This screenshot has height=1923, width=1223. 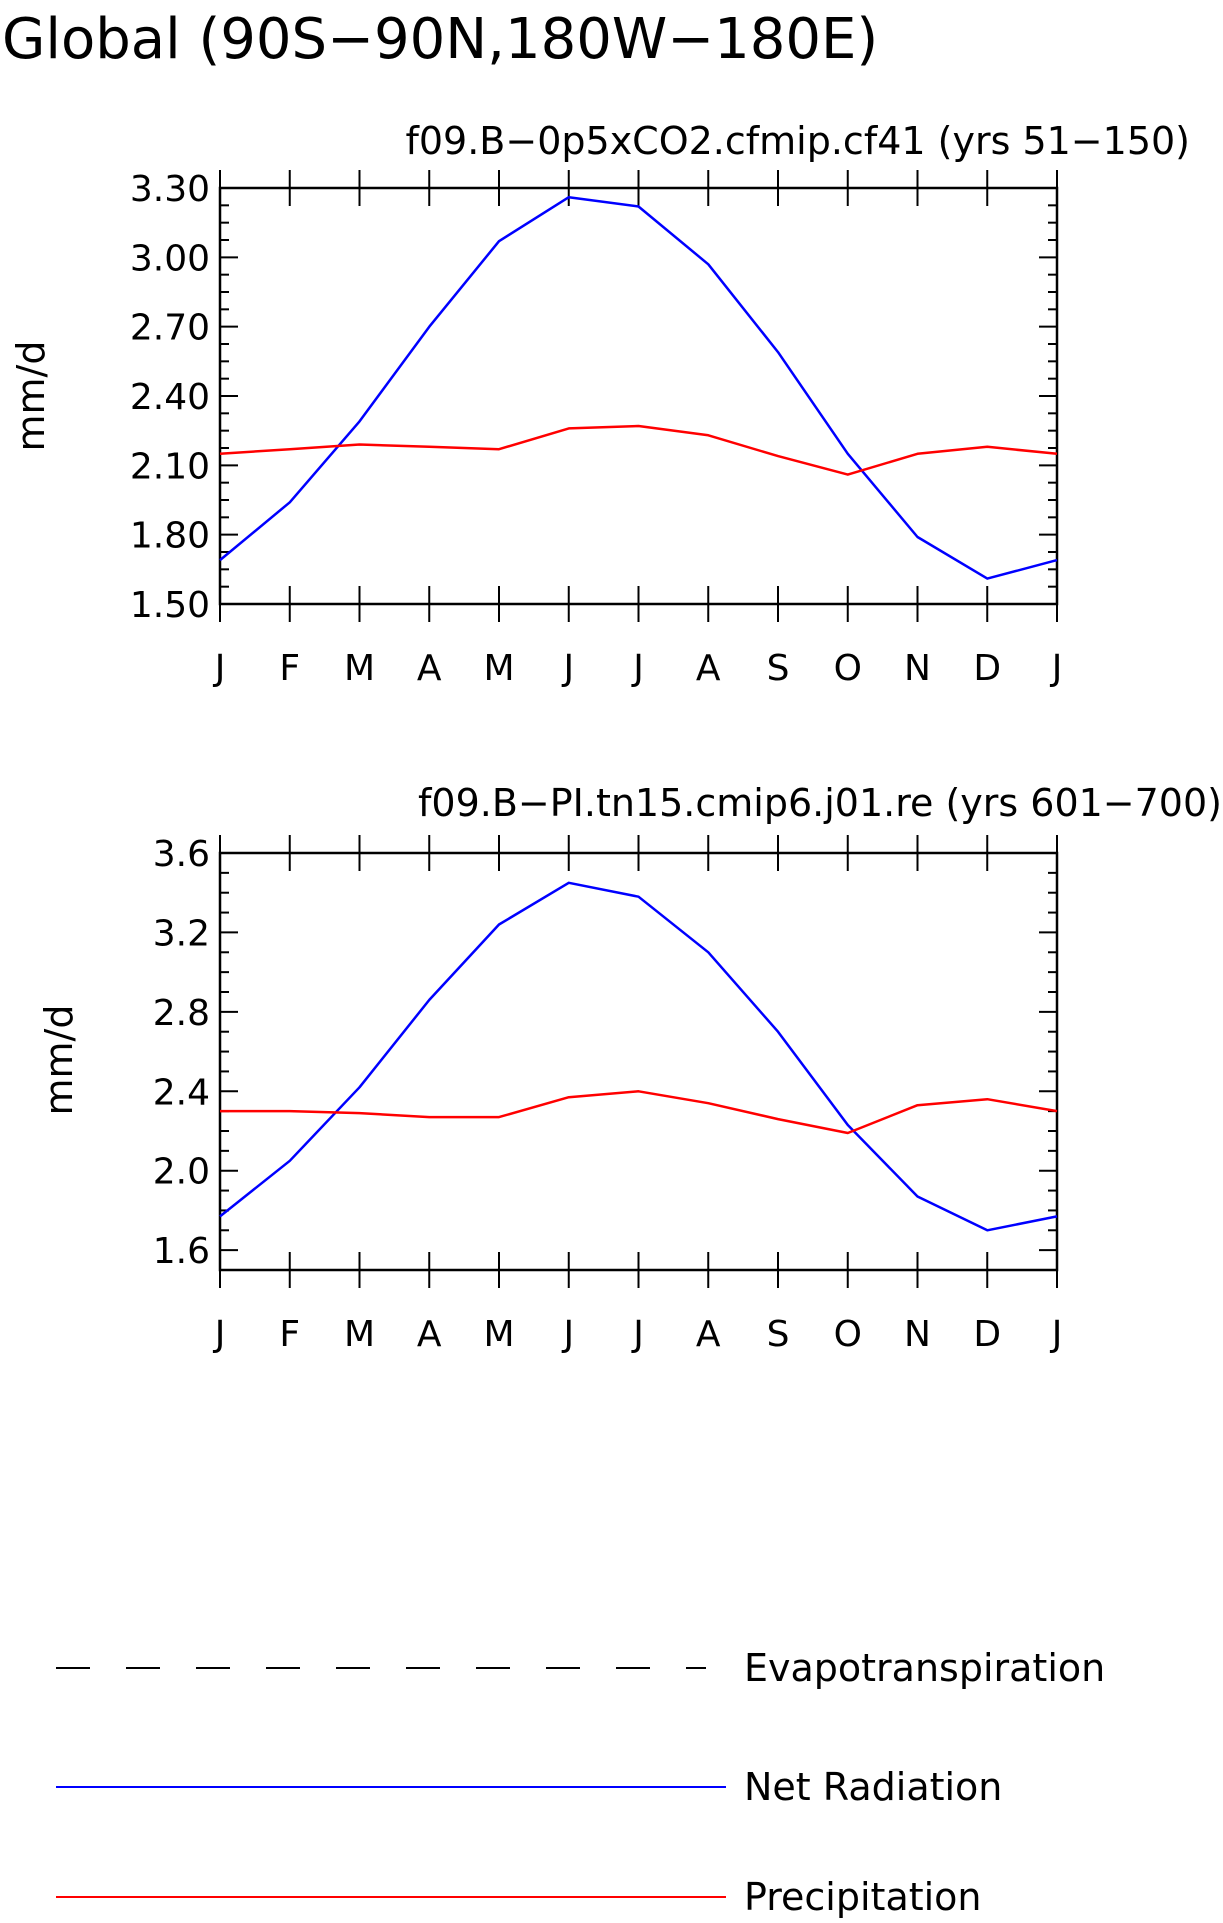 What do you see at coordinates (440, 39) in the screenshot?
I see `page-title: Global (90S−90N,180W−180E)` at bounding box center [440, 39].